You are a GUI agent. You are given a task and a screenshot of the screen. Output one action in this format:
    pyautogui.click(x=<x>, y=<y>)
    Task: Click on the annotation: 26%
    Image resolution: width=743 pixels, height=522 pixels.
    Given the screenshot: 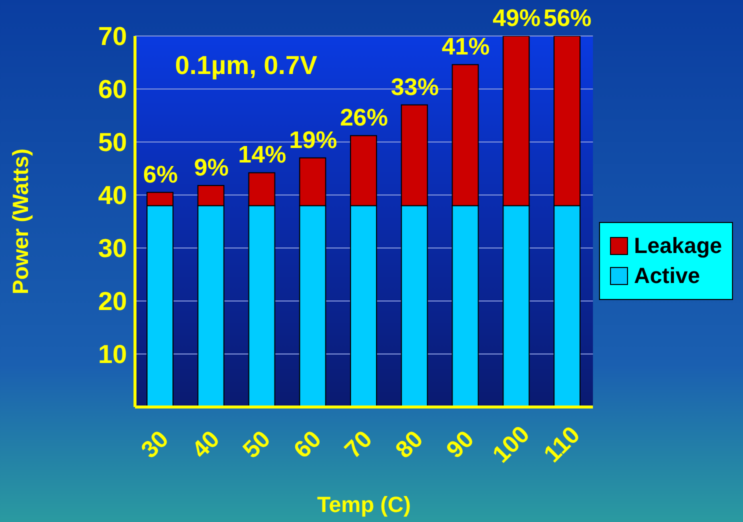 What is the action you would take?
    pyautogui.click(x=364, y=118)
    